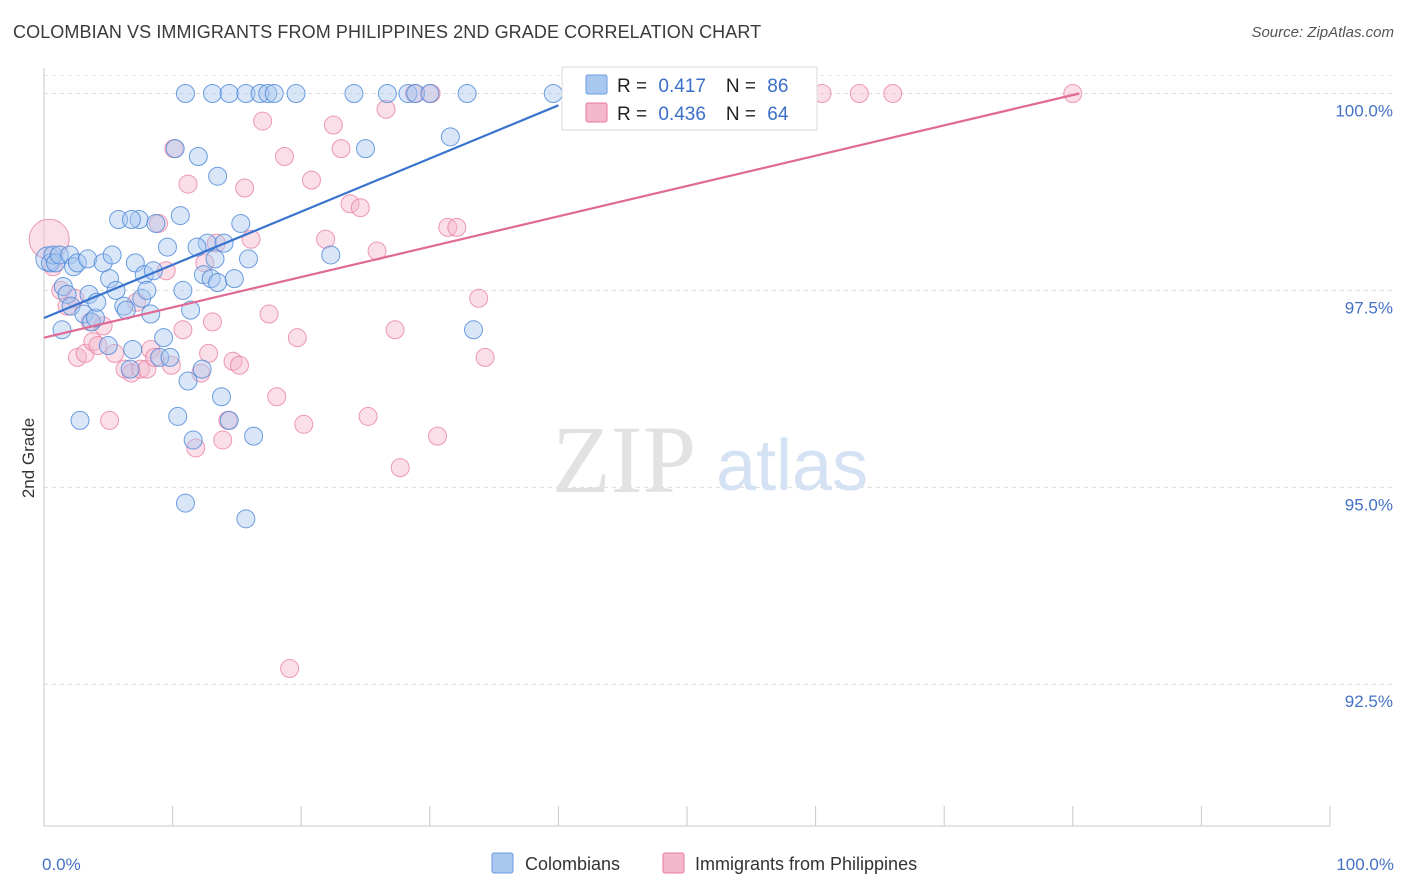  What do you see at coordinates (502, 863) in the screenshot?
I see `colombians-series-swatch` at bounding box center [502, 863].